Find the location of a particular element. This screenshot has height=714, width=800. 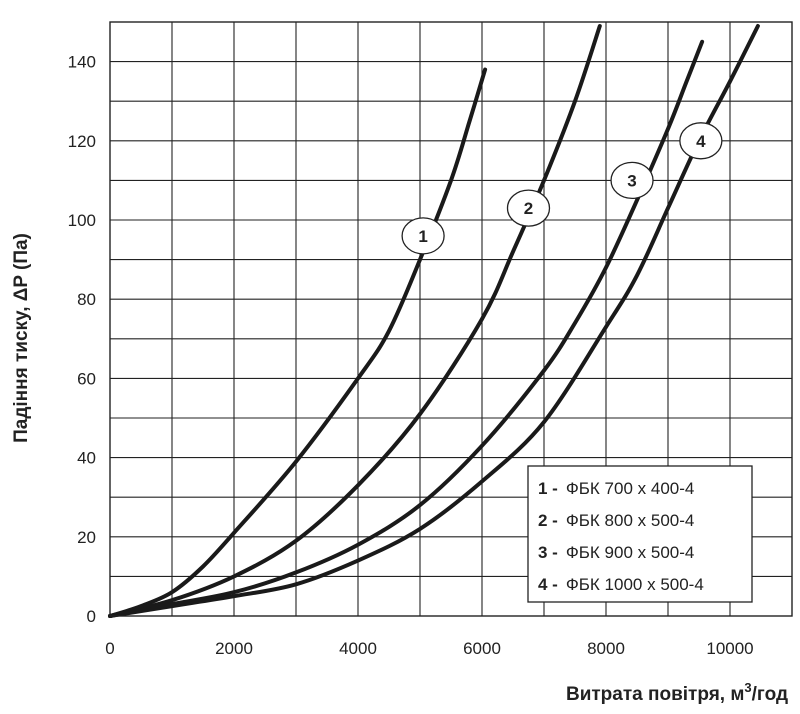

y-axis-title: Падіння тиску, ΔP (Па) is located at coordinates (21, 338).